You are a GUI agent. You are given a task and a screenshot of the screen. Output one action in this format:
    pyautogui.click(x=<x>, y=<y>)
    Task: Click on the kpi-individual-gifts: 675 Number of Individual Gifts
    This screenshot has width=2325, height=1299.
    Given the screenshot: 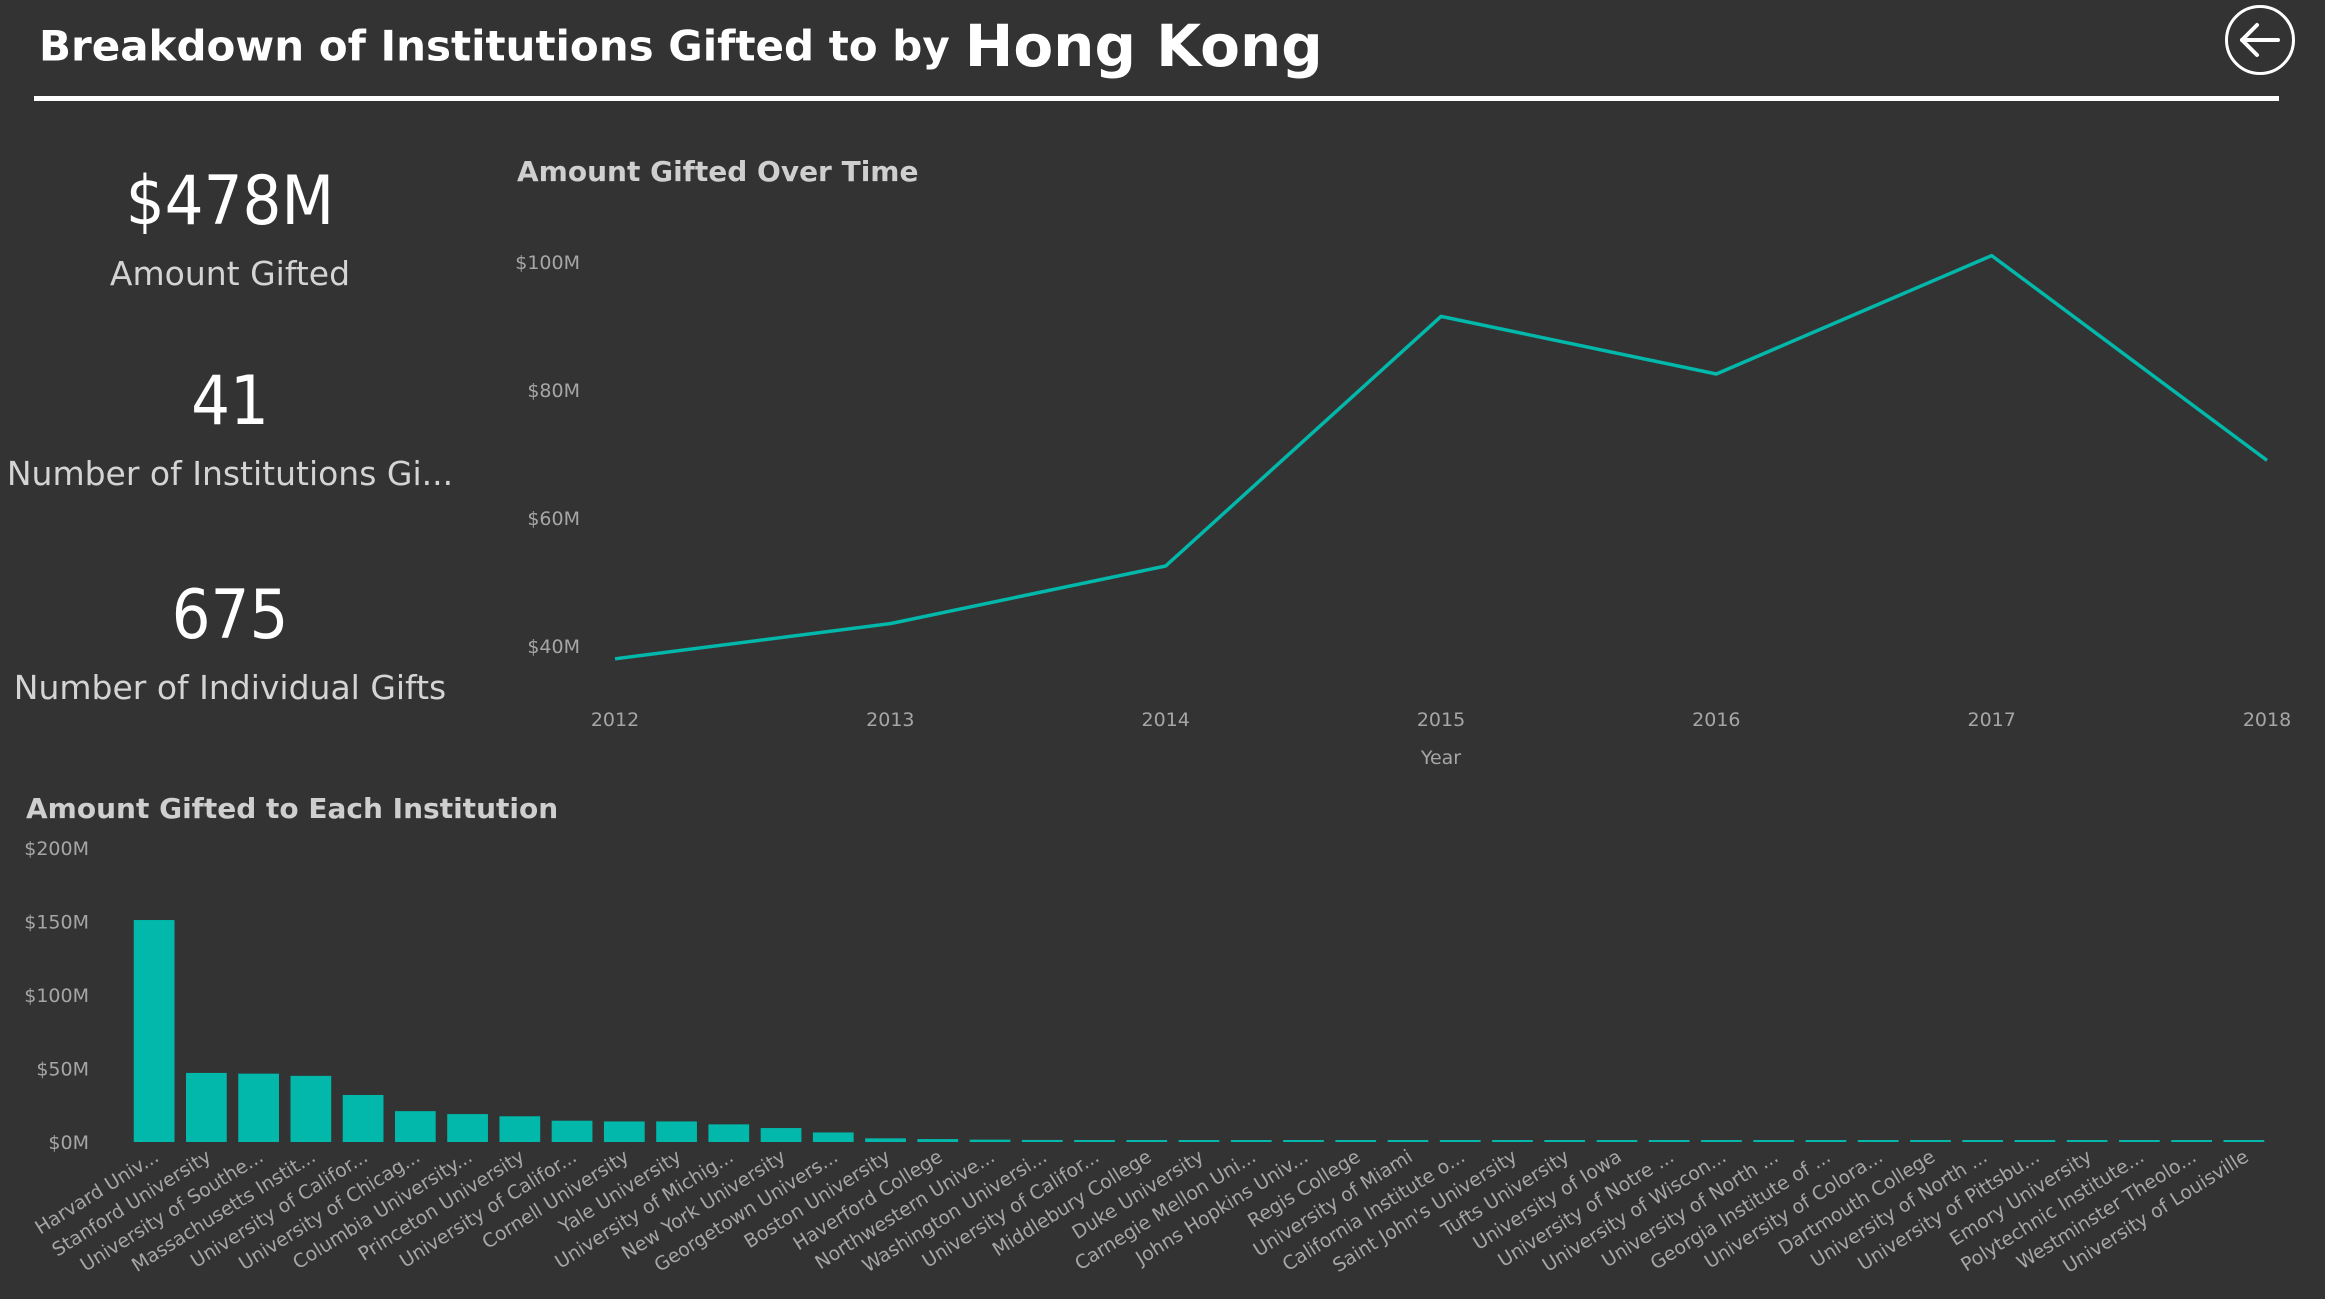 What is the action you would take?
    pyautogui.click(x=230, y=642)
    